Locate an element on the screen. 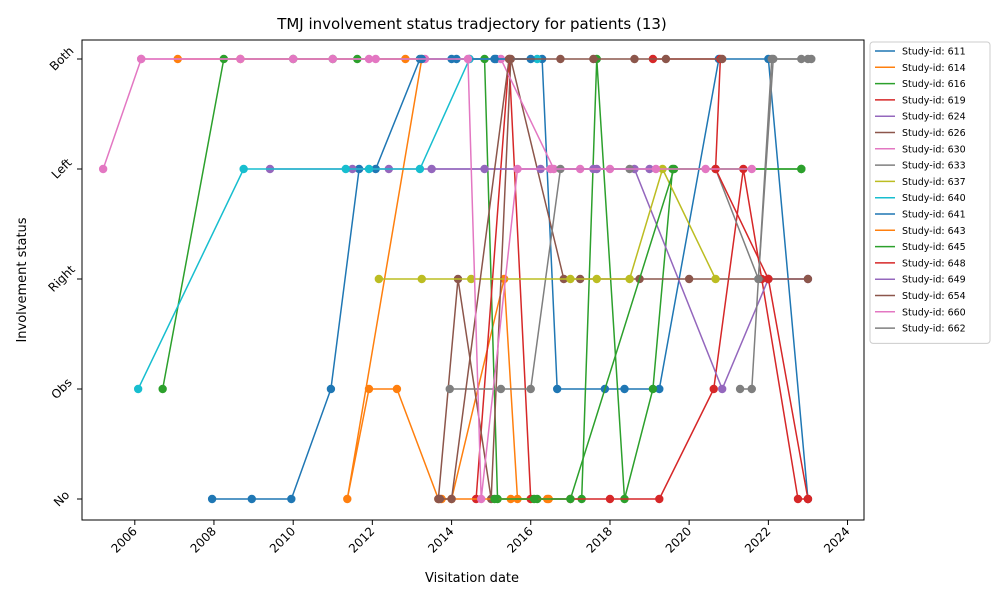  legend-entry: Study-id: 649 is located at coordinates (934, 280).